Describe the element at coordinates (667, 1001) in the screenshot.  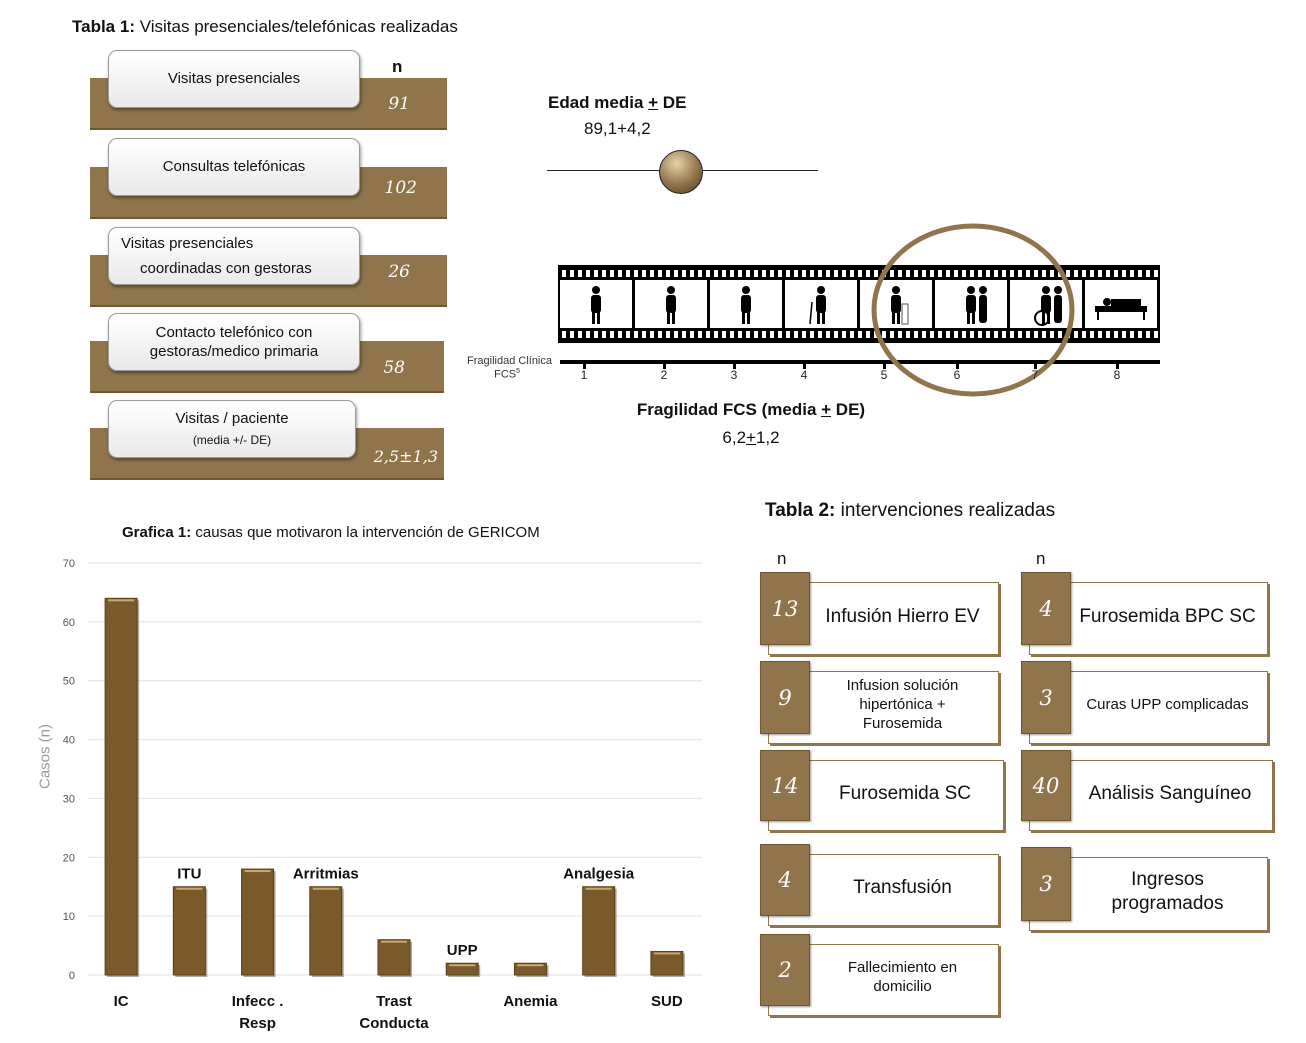
I see `category-label-line: SUD` at that location.